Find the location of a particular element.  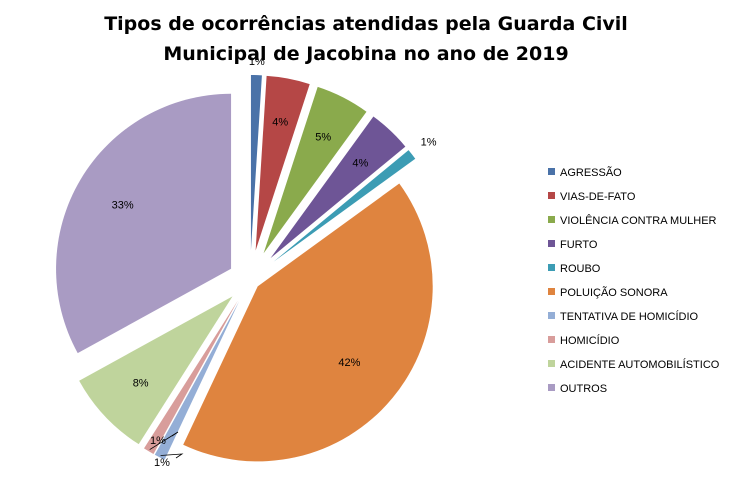

slice-label-6: 42% is located at coordinates (349, 363).